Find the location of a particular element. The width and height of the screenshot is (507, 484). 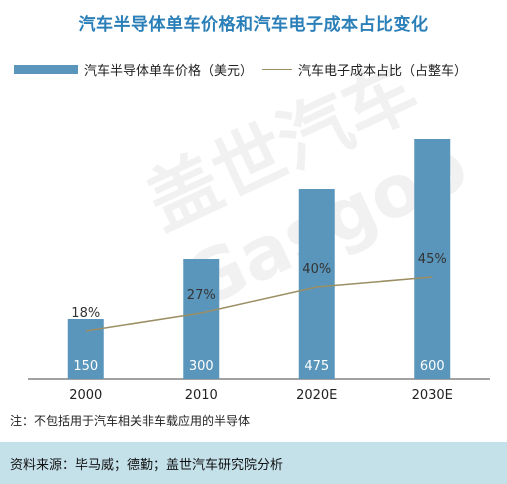

x-tick-label: 2000 is located at coordinates (85, 395).